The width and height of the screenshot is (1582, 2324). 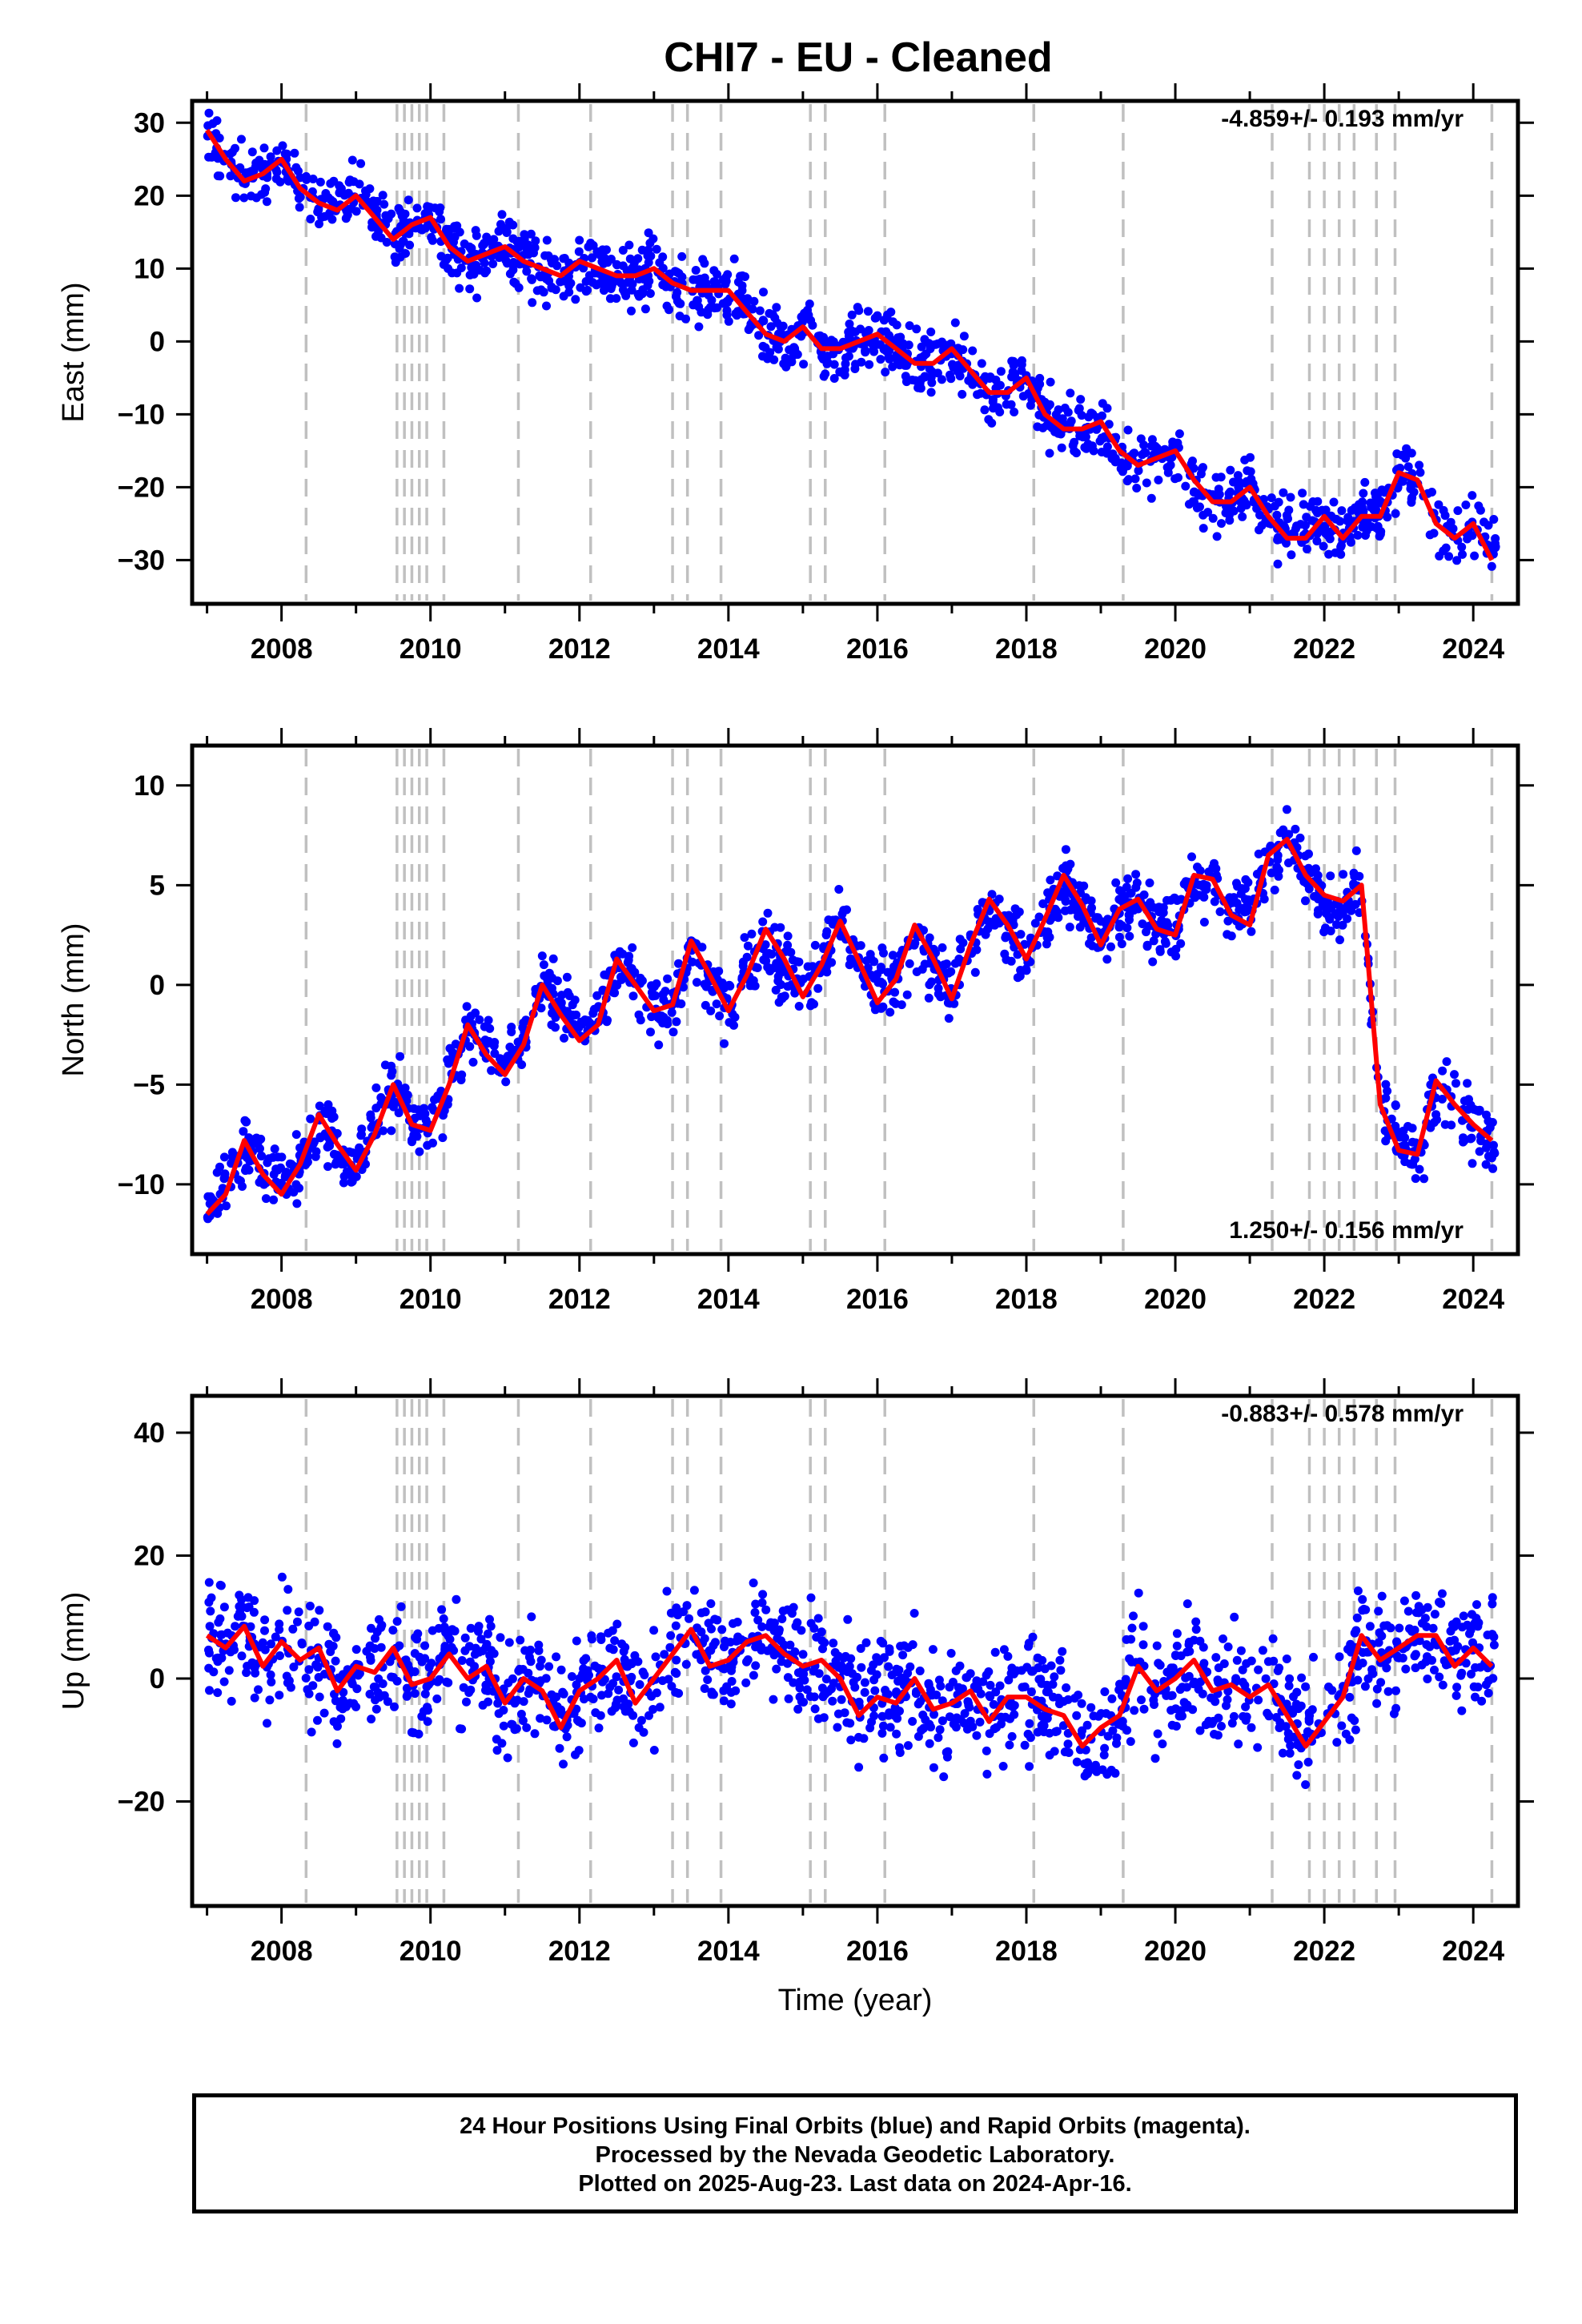 What do you see at coordinates (877, 1951) in the screenshot?
I see `x-tick-label: 2016` at bounding box center [877, 1951].